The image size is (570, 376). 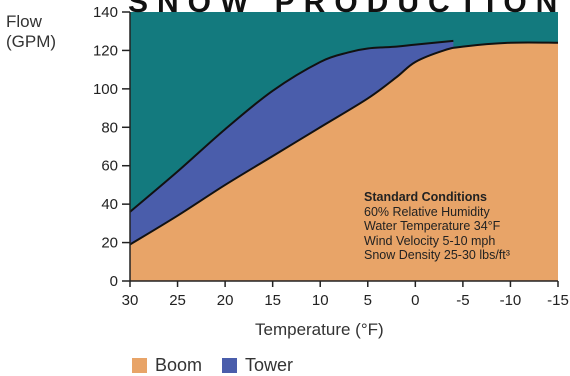 I want to click on x-tick-label: 20, so click(x=225, y=300).